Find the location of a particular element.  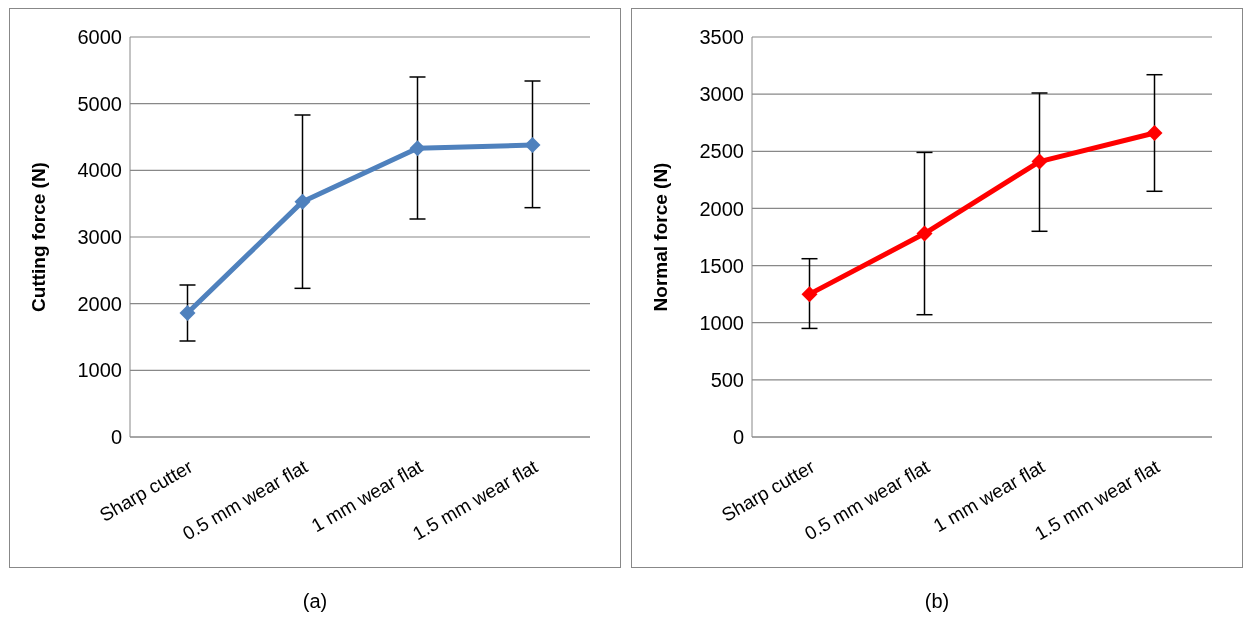

text: (a) is located at coordinates (315, 601).